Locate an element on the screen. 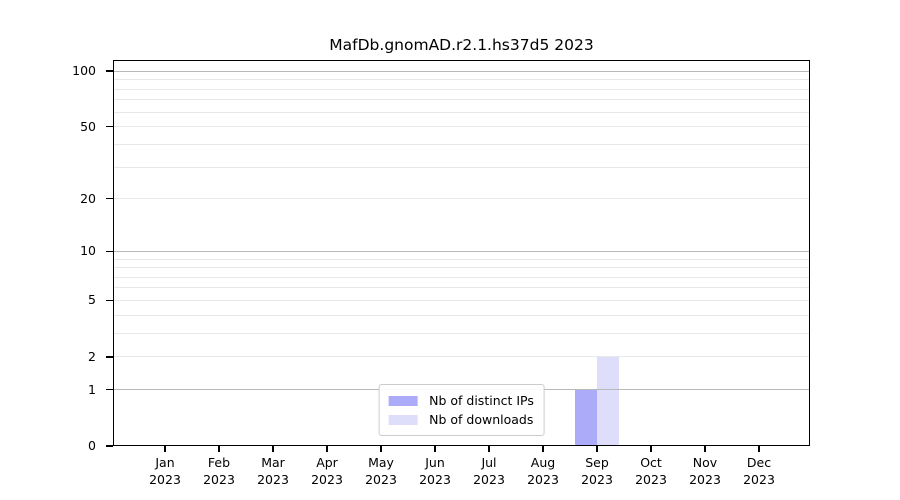 This screenshot has width=900, height=500. x-tick-label: Feb 2023 is located at coordinates (219, 471).